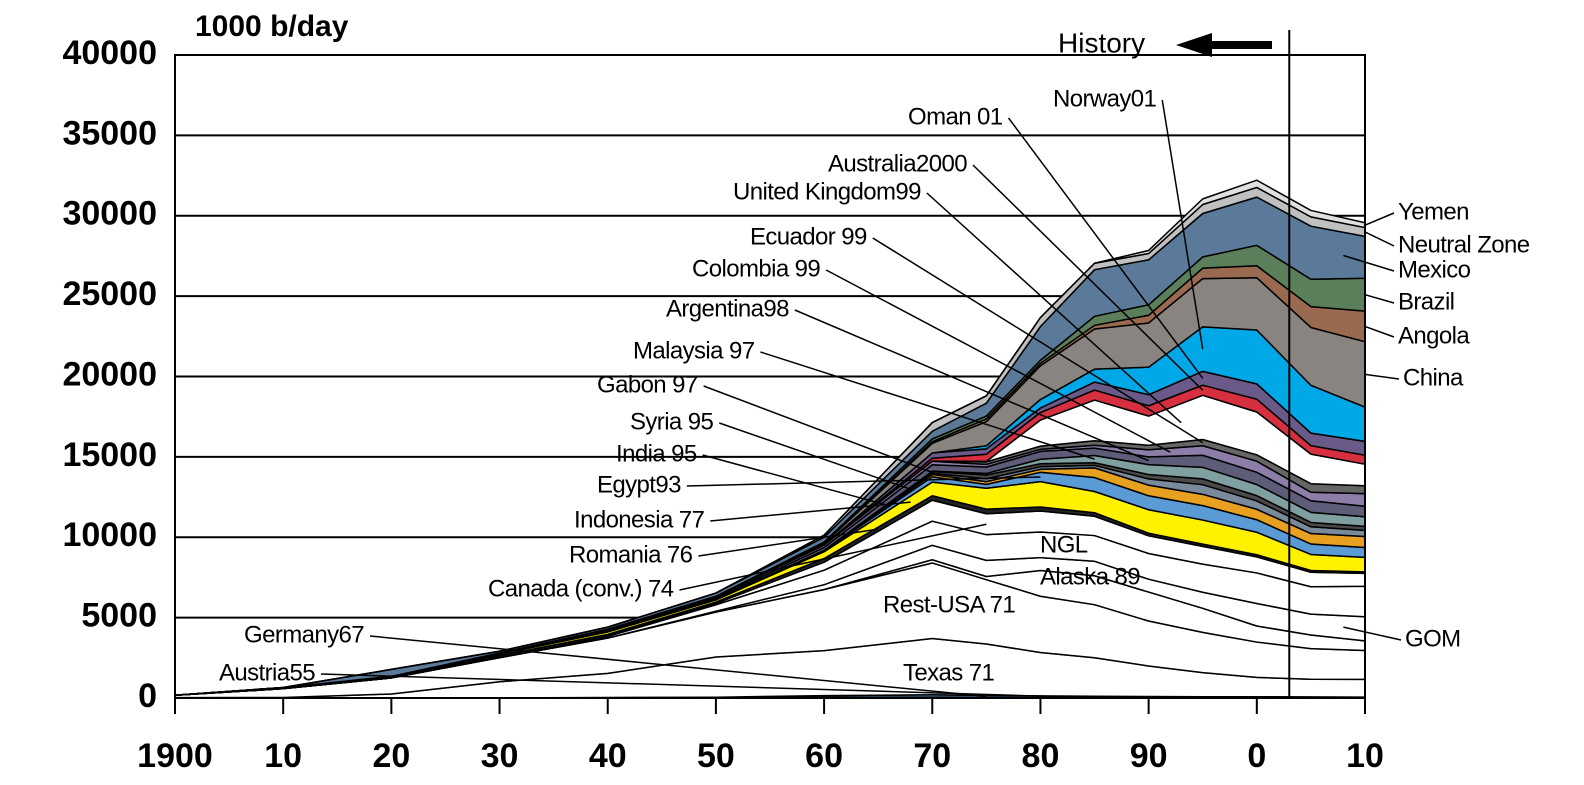 This screenshot has width=1584, height=785. I want to click on y-tick-label: 30000, so click(109, 214).